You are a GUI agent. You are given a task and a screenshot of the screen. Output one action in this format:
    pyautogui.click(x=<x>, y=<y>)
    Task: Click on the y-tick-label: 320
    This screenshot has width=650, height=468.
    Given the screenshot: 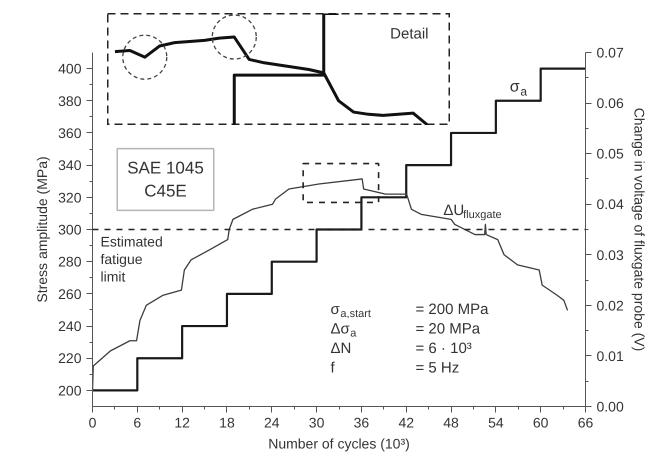 What is the action you would take?
    pyautogui.click(x=70, y=197)
    